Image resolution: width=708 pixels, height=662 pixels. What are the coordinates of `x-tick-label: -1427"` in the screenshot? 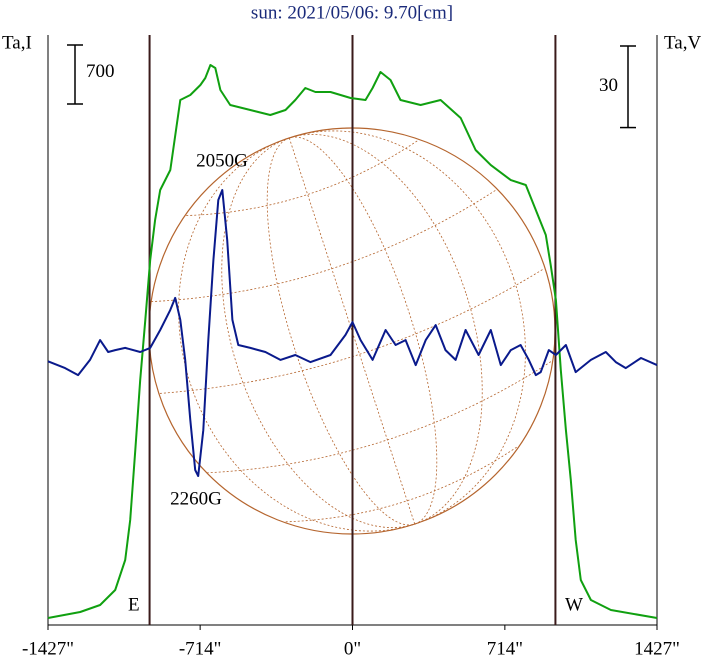 It's located at (48, 648).